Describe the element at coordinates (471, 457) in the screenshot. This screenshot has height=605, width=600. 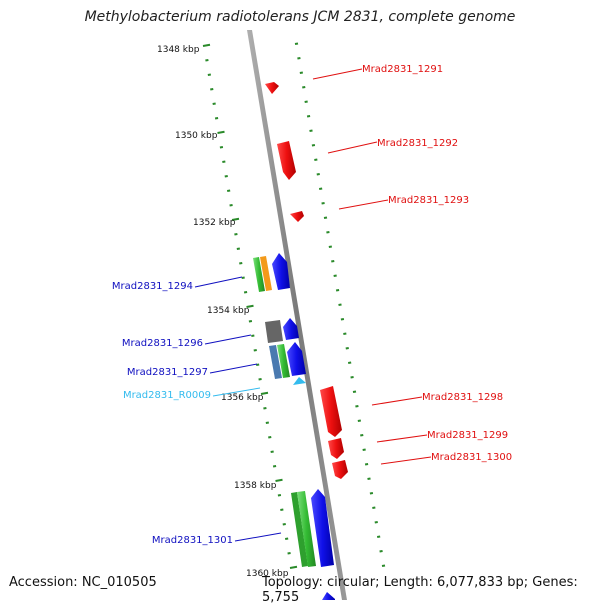
I see `gene-label-Mrad2831_1300: Mrad2831_1300` at that location.